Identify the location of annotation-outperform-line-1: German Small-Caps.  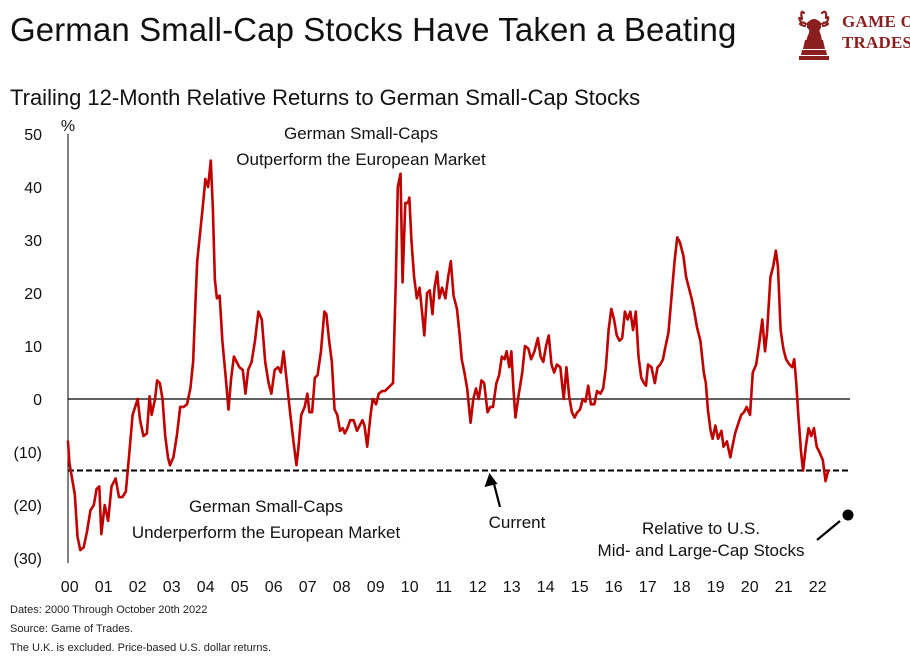
(361, 133).